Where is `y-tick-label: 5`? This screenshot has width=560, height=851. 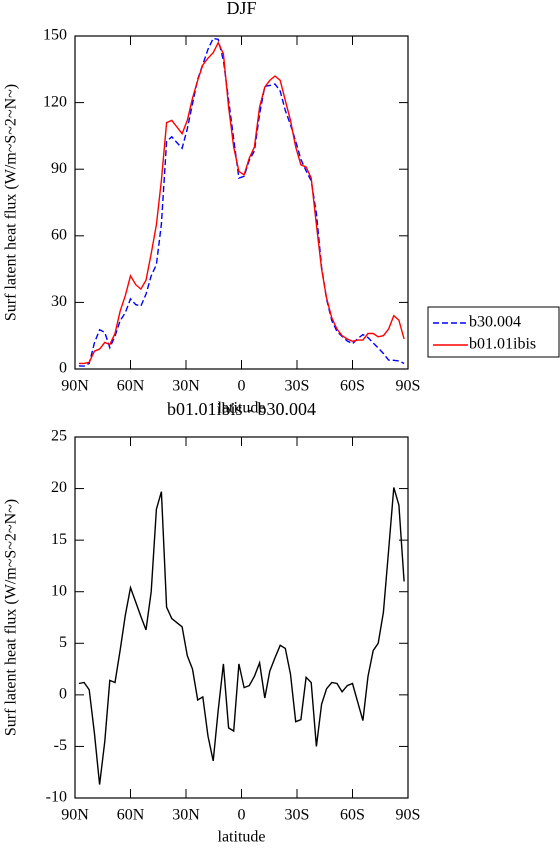 y-tick-label: 5 is located at coordinates (63, 642).